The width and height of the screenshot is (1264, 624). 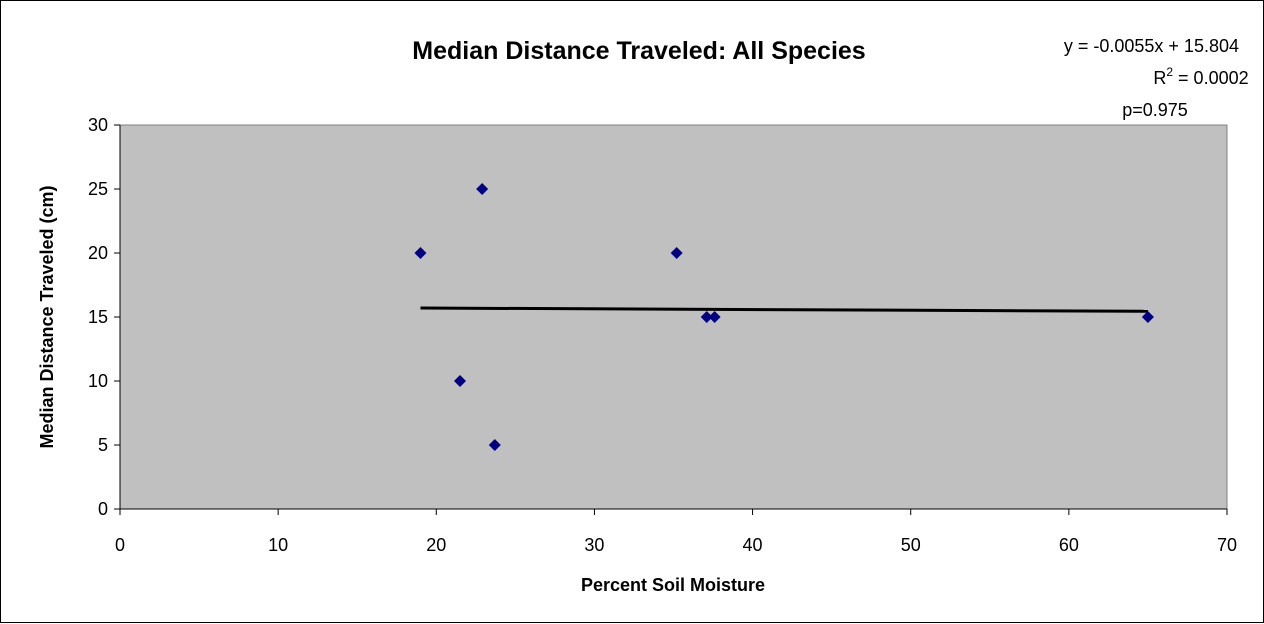 What do you see at coordinates (638, 51) in the screenshot?
I see `chart-title: Median Distance Traveled: All Species` at bounding box center [638, 51].